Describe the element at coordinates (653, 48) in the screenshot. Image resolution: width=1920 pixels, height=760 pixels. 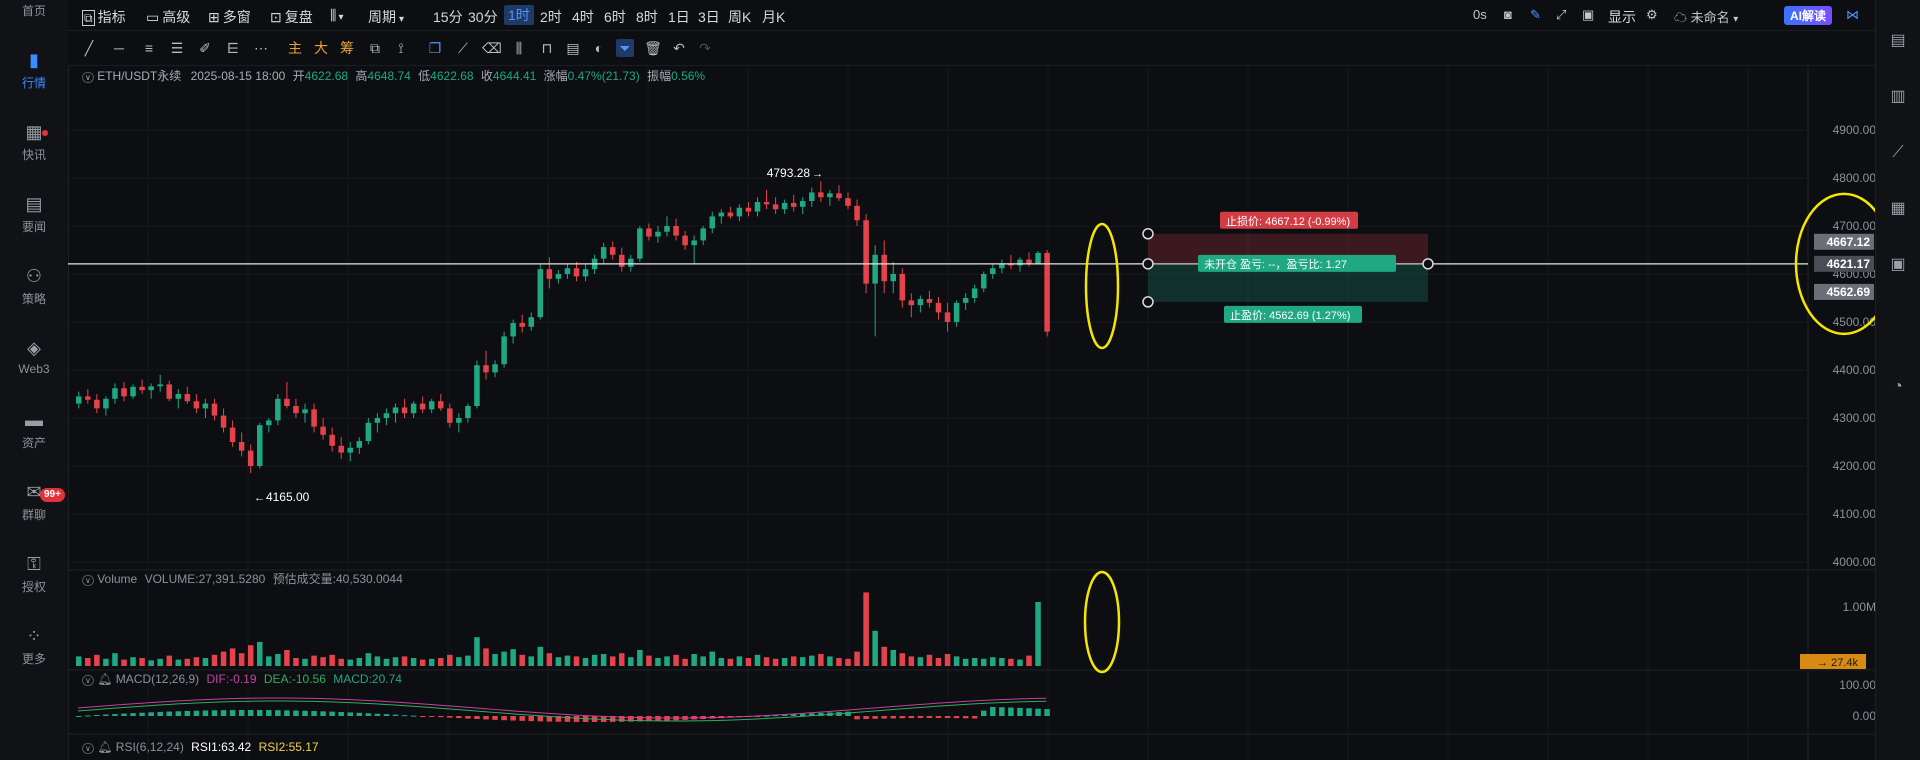
I see `trash-icon: 🗑` at that location.